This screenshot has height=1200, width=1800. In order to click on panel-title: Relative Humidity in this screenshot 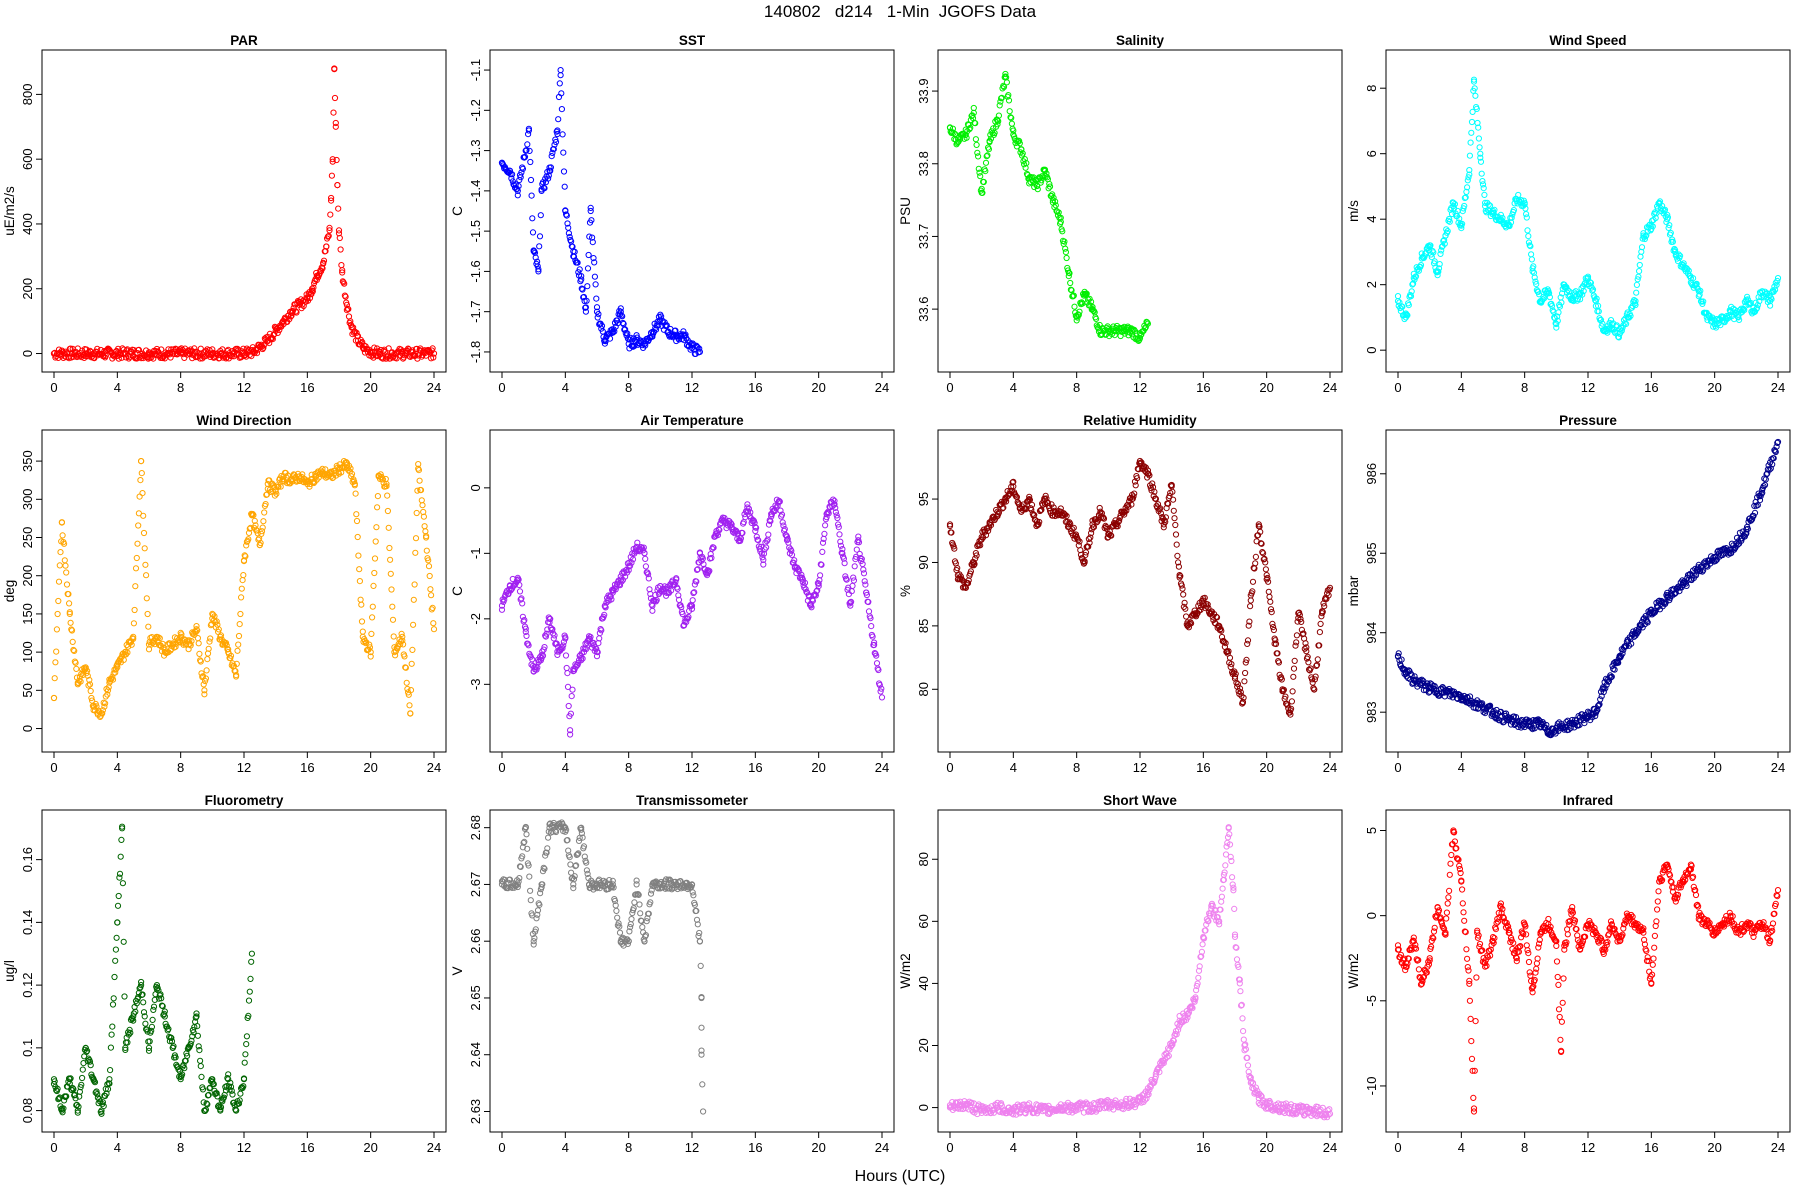, I will do `click(1140, 420)`.